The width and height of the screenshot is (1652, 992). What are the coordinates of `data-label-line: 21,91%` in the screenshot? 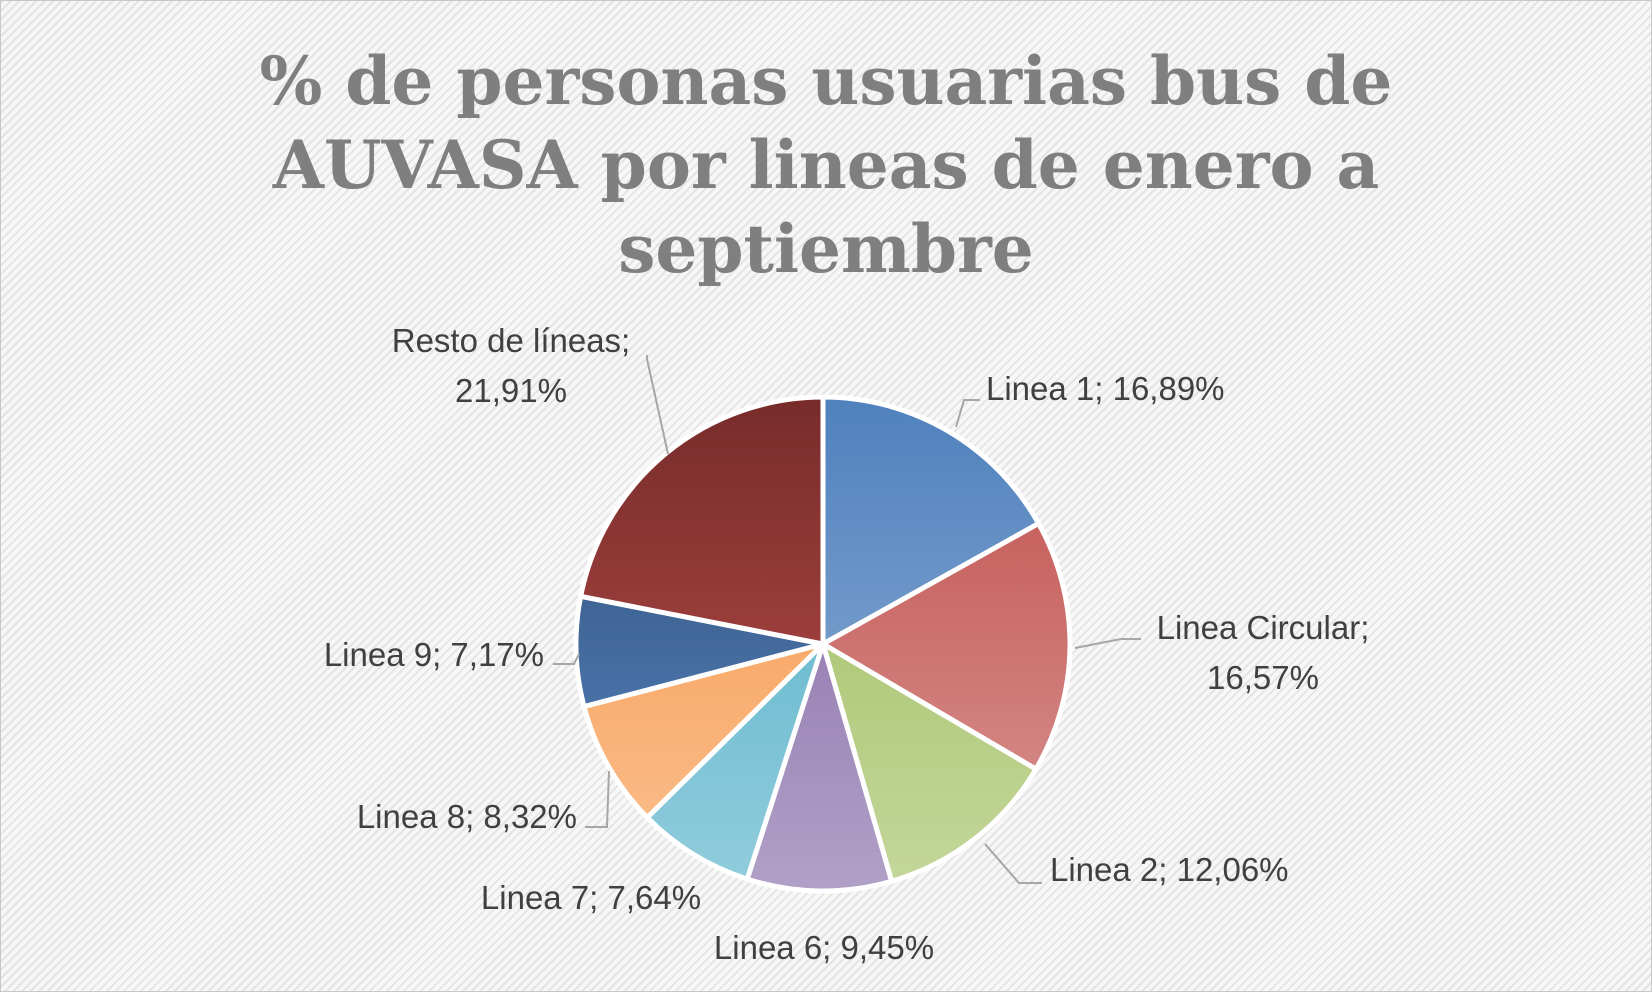 It's located at (511, 390).